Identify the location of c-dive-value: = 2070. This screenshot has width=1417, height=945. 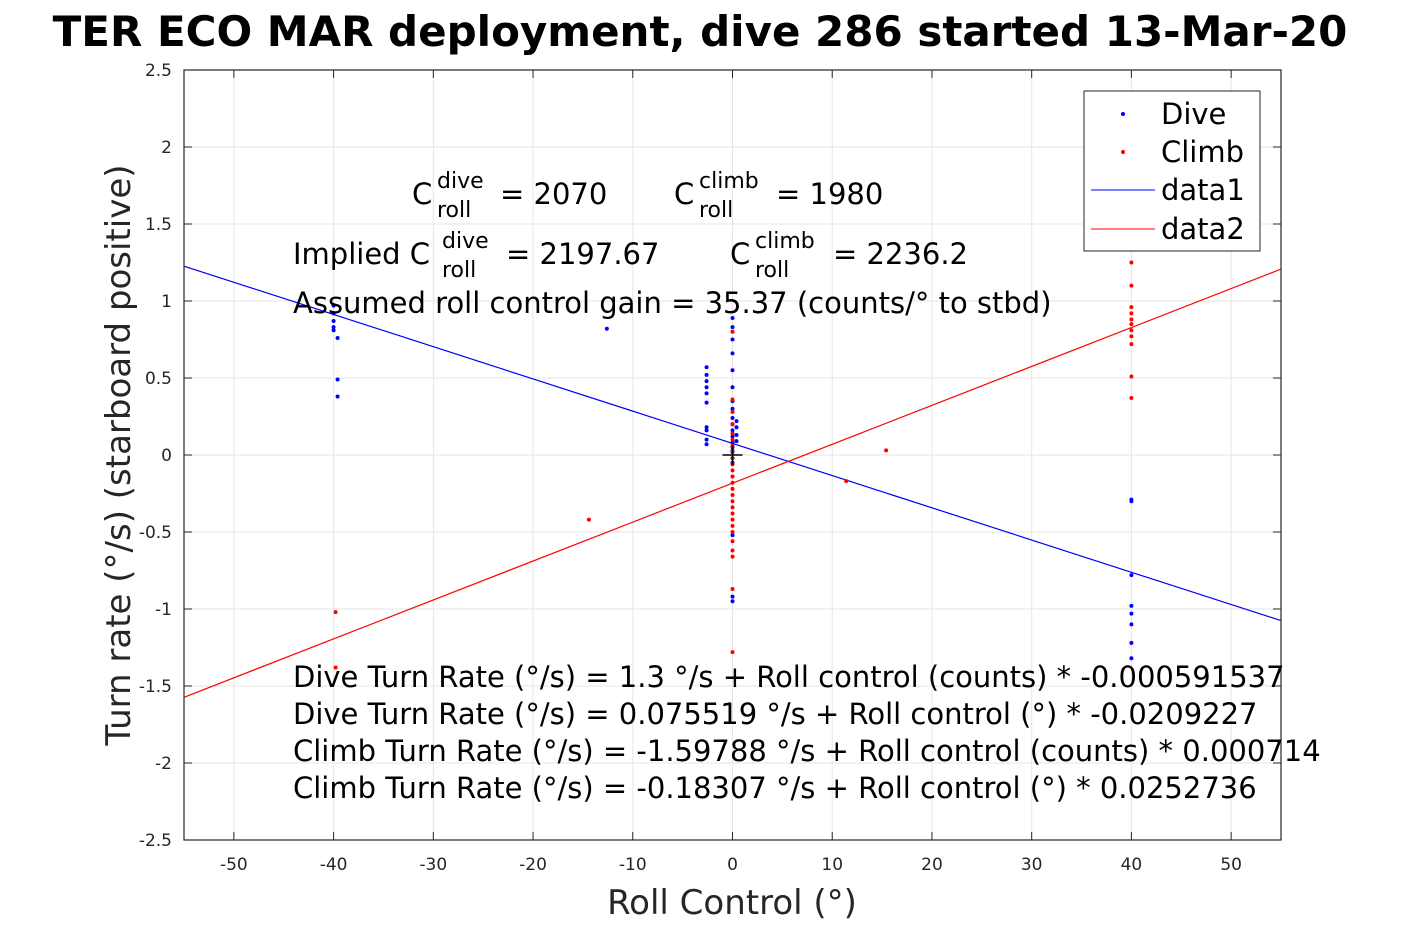
(553, 194).